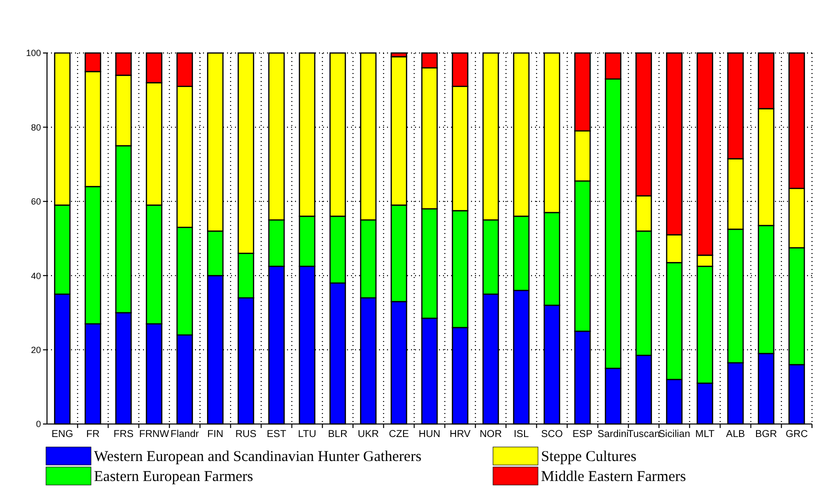 This screenshot has width=816, height=493. What do you see at coordinates (93, 434) in the screenshot?
I see `x-tick-label: FR` at bounding box center [93, 434].